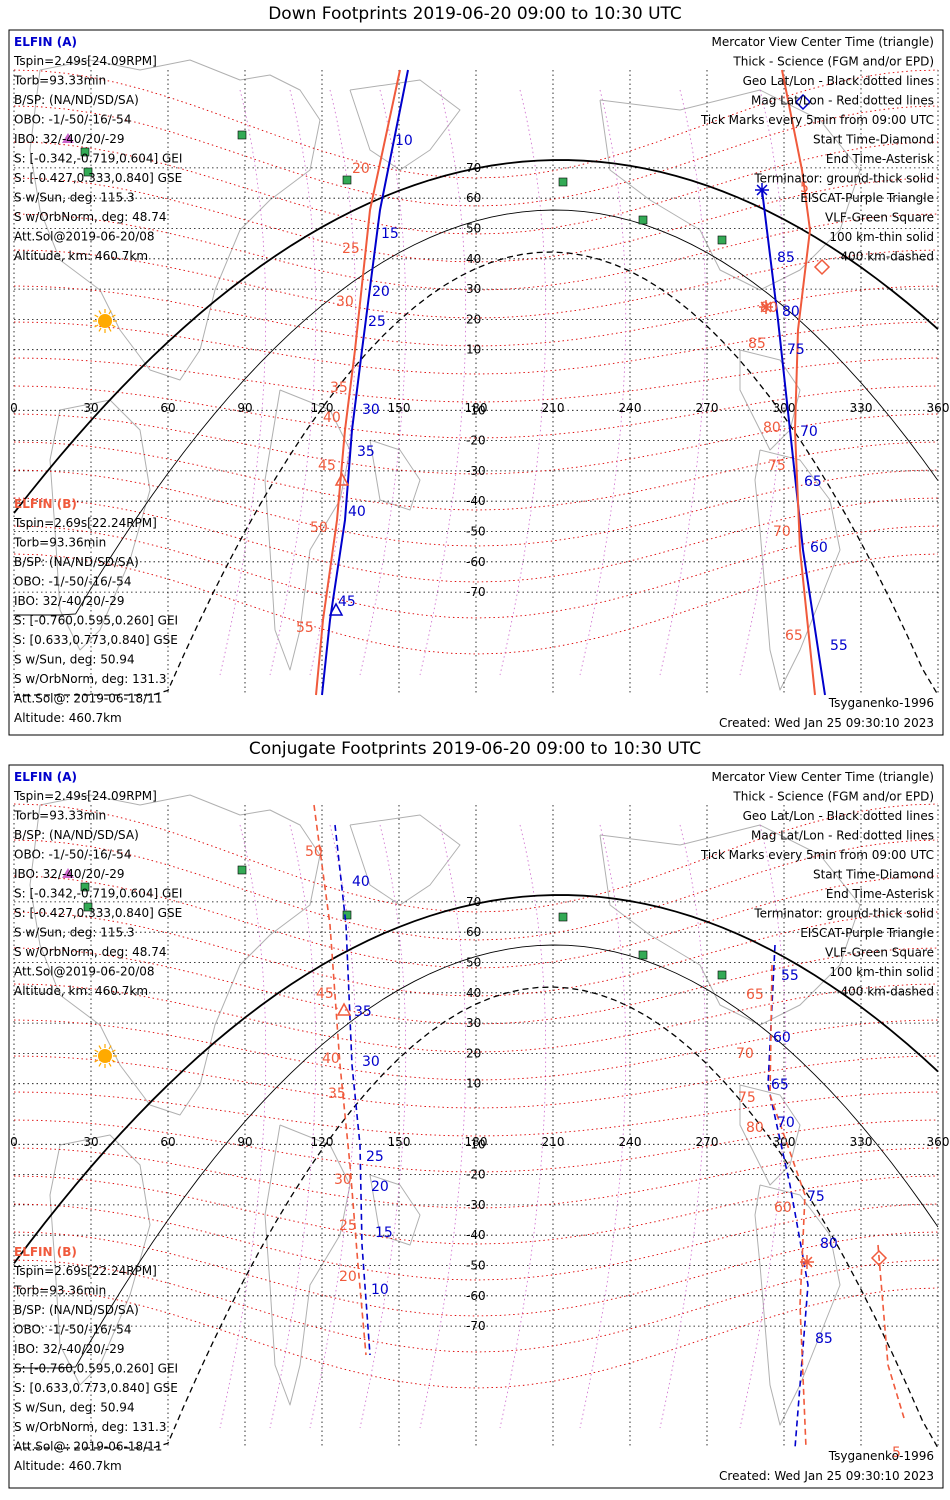  I want to click on elfin-a-center-triangle, so click(336, 609).